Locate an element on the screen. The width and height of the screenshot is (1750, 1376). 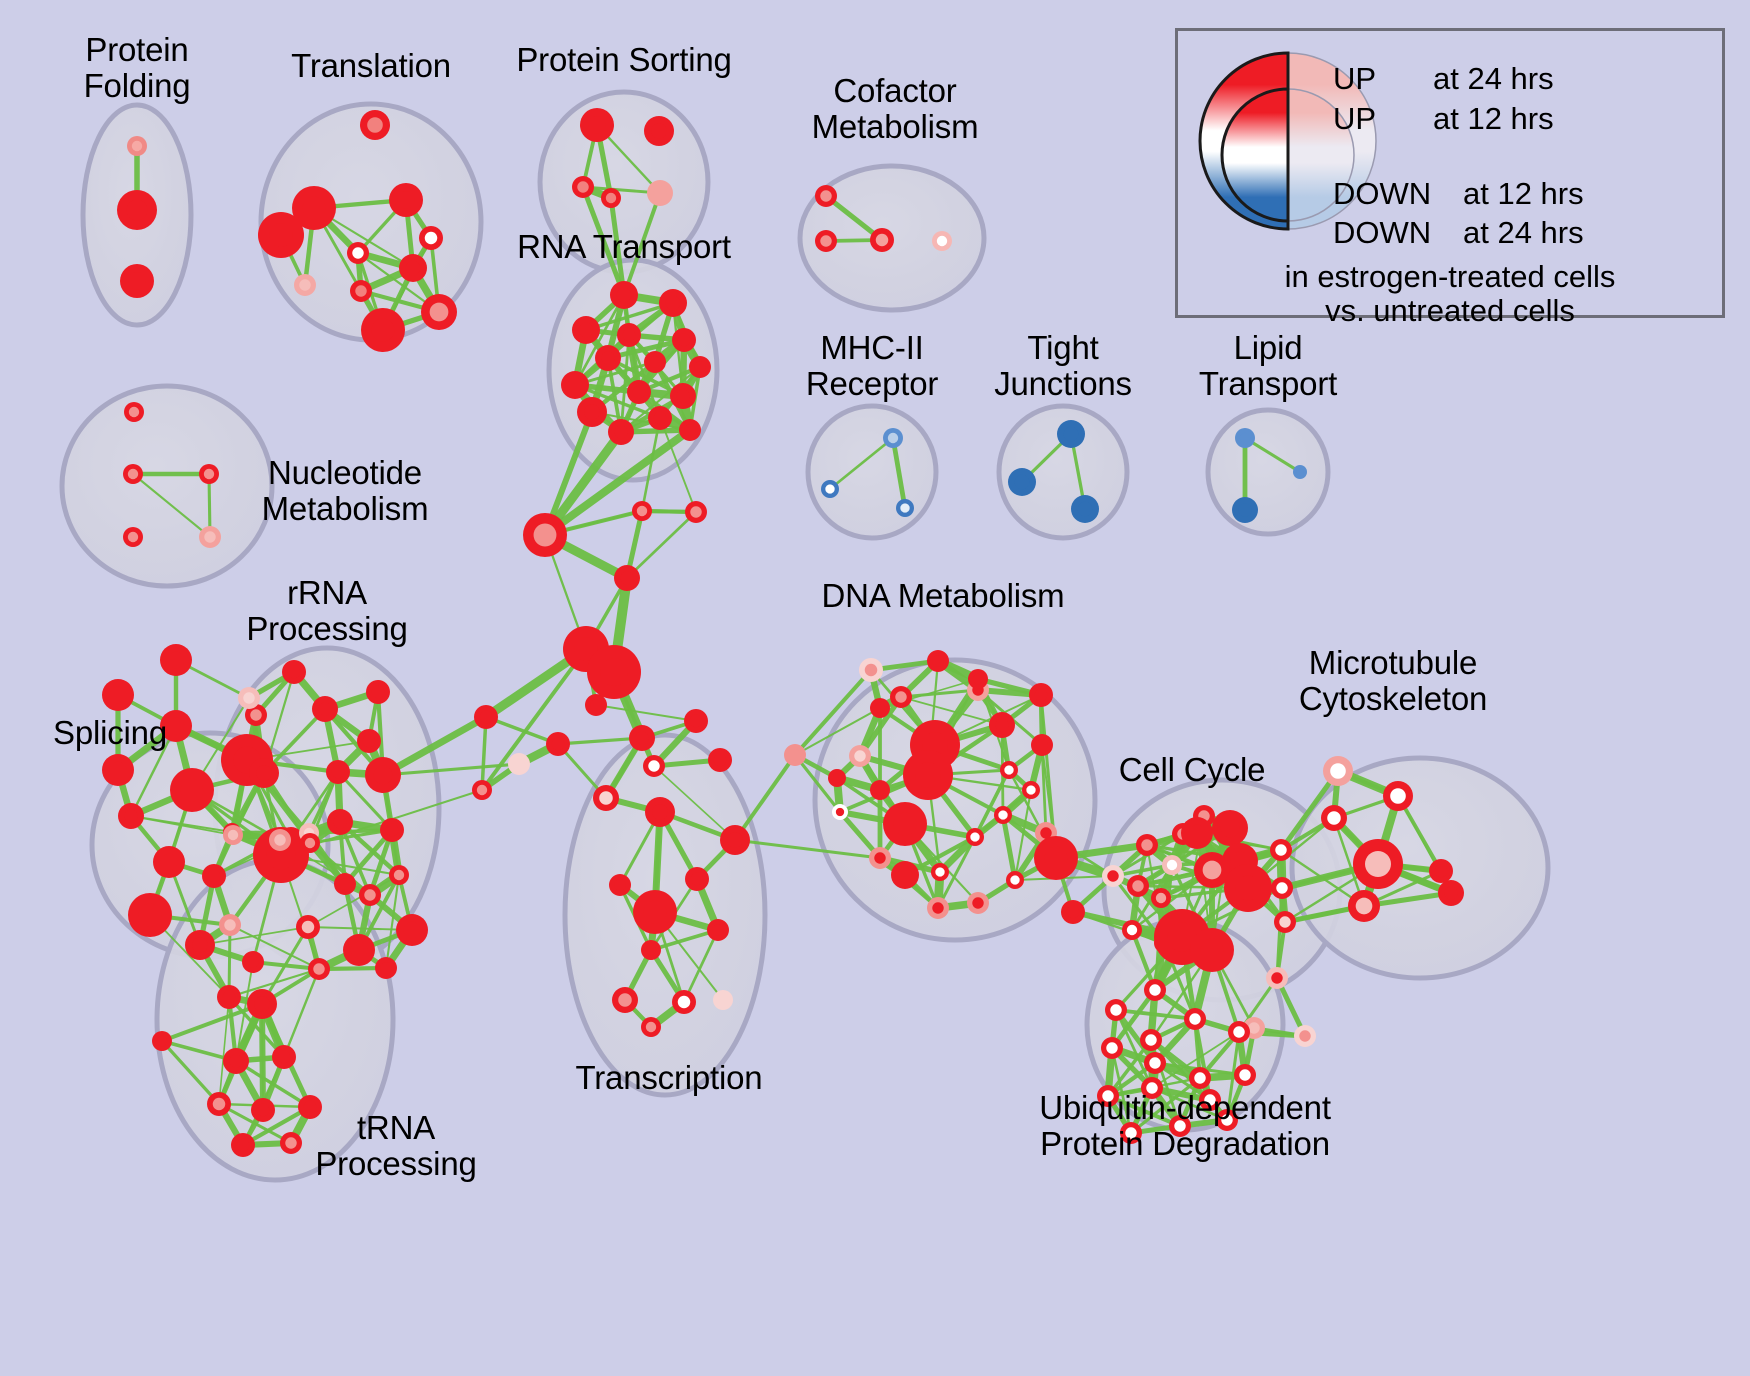
cluster-label-tight-junctions: Tight Junctions is located at coordinates (1063, 365).